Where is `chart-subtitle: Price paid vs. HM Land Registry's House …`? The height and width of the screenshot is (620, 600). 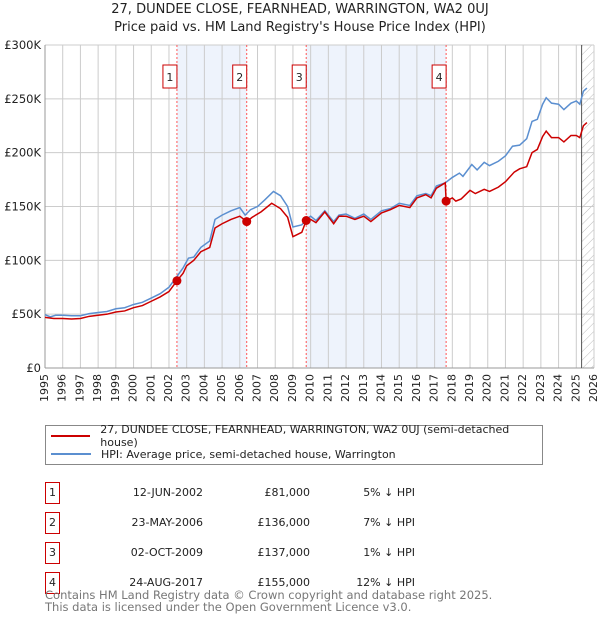 chart-subtitle: Price paid vs. HM Land Registry's House … is located at coordinates (300, 27).